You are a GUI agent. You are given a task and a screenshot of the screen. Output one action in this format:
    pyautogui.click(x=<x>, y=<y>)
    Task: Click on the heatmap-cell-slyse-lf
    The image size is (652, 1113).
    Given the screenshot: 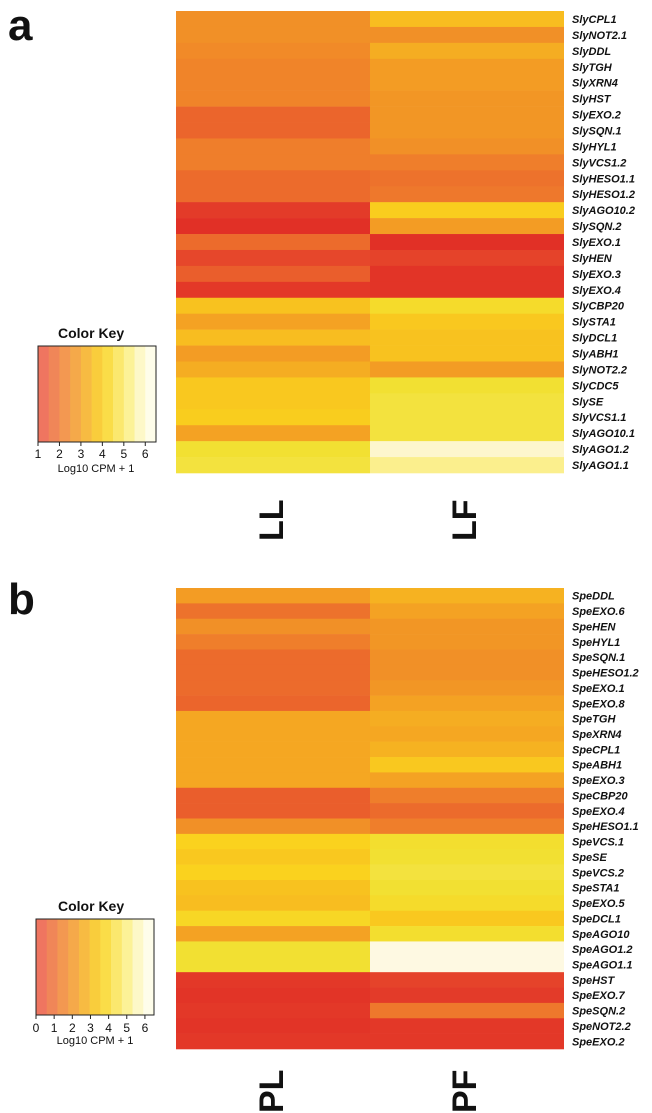 What is the action you would take?
    pyautogui.click(x=467, y=401)
    